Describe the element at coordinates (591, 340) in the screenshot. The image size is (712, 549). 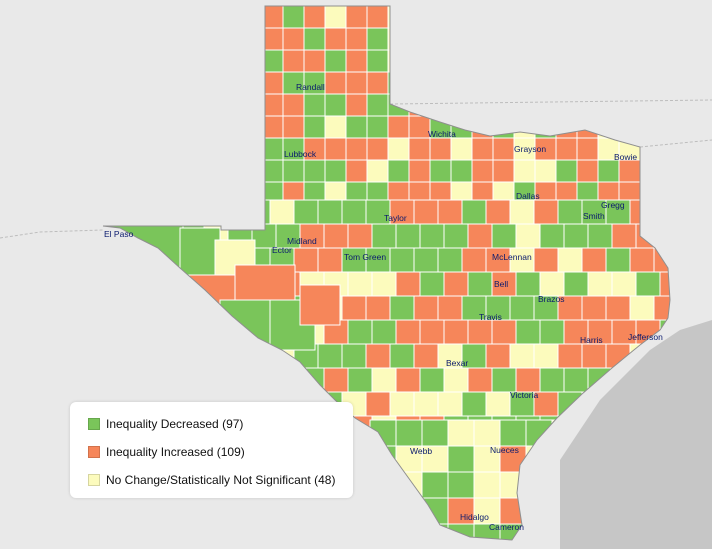
I see `label-harris: Harris` at that location.